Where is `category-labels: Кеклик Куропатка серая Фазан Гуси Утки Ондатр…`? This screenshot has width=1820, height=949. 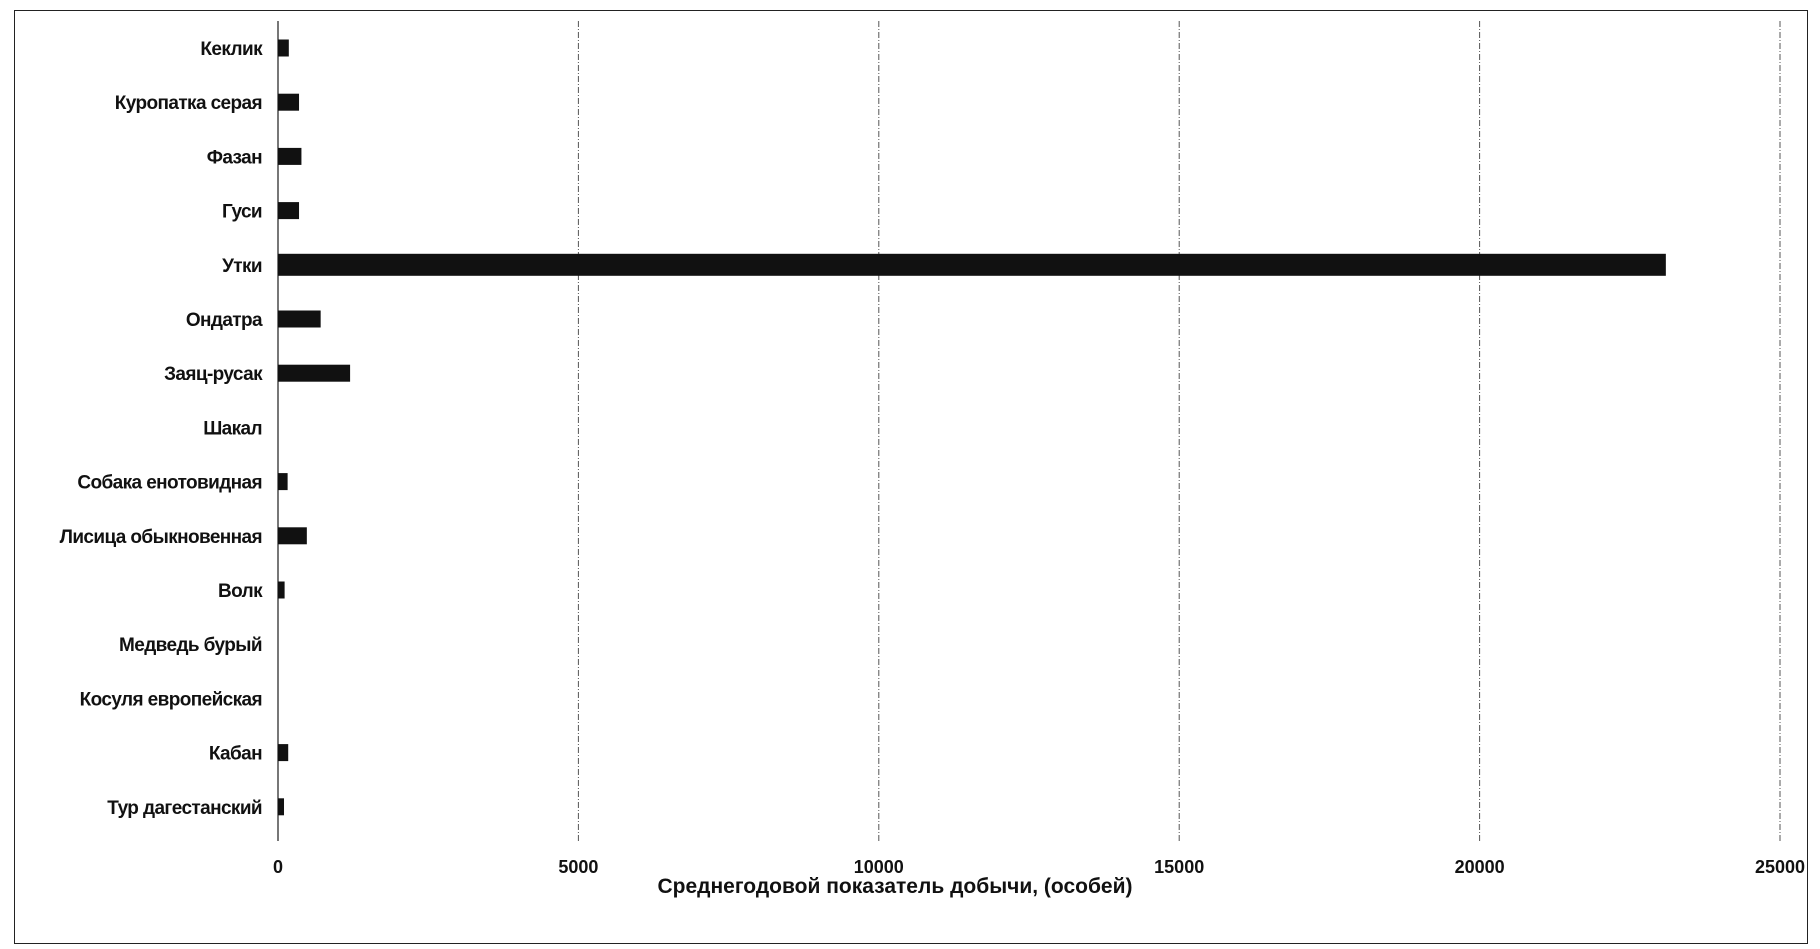
category-labels: Кеклик Куропатка серая Фазан Гуси Утки Ондатр… is located at coordinates (162, 429).